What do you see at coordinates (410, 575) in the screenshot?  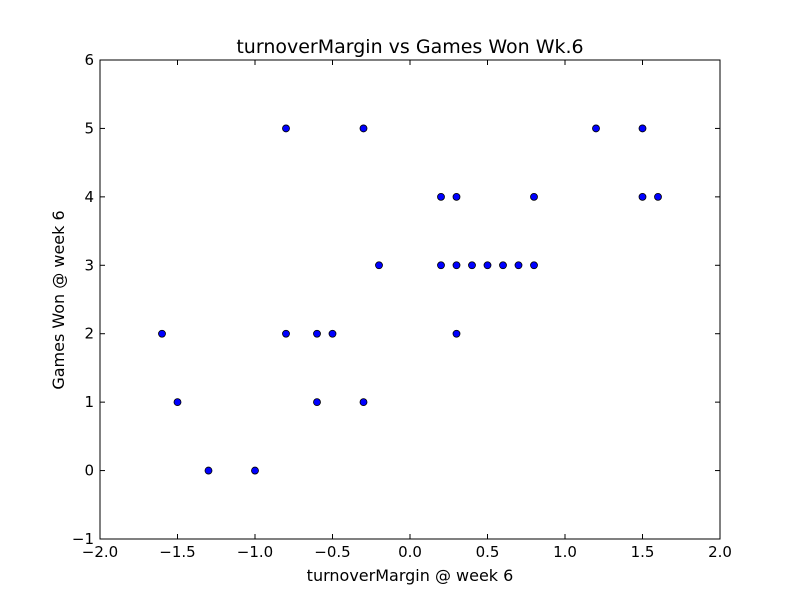 I see `x-axis-label: turnoverMargin @ week 6` at bounding box center [410, 575].